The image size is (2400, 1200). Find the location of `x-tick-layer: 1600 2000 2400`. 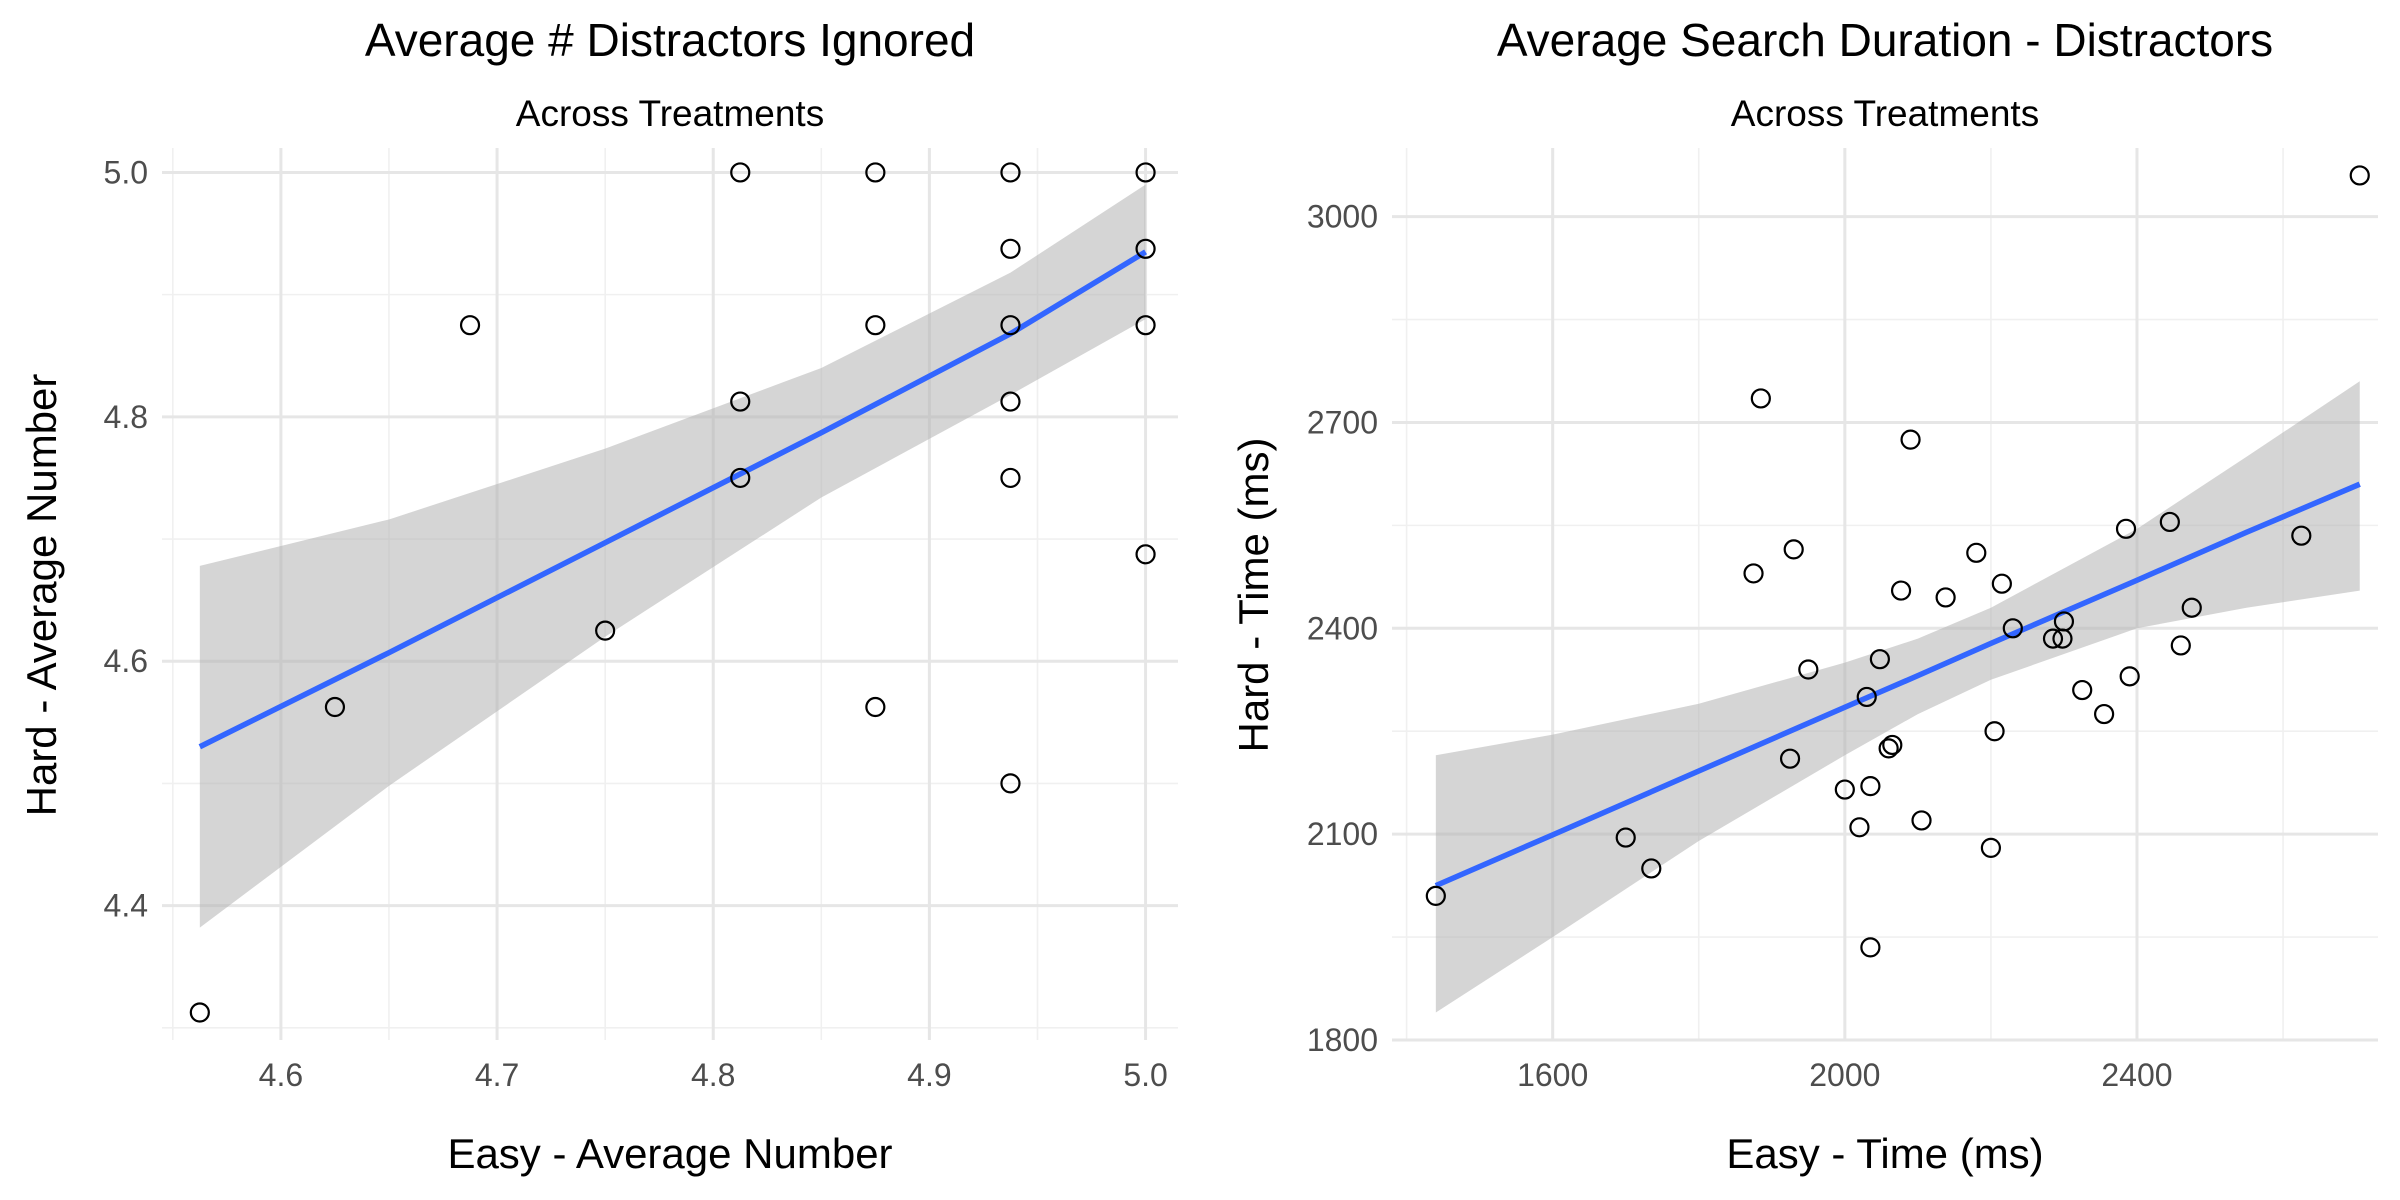

x-tick-layer: 1600 2000 2400 is located at coordinates (1844, 1075).